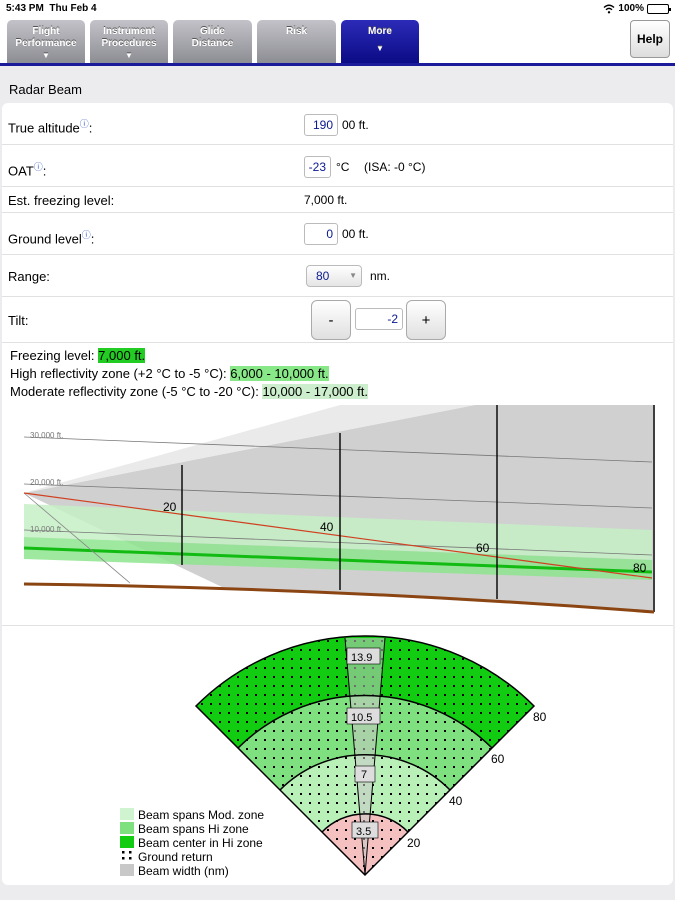 Image resolution: width=675 pixels, height=900 pixels. Describe the element at coordinates (321, 125) in the screenshot. I see `true-altitude-input: 190` at that location.